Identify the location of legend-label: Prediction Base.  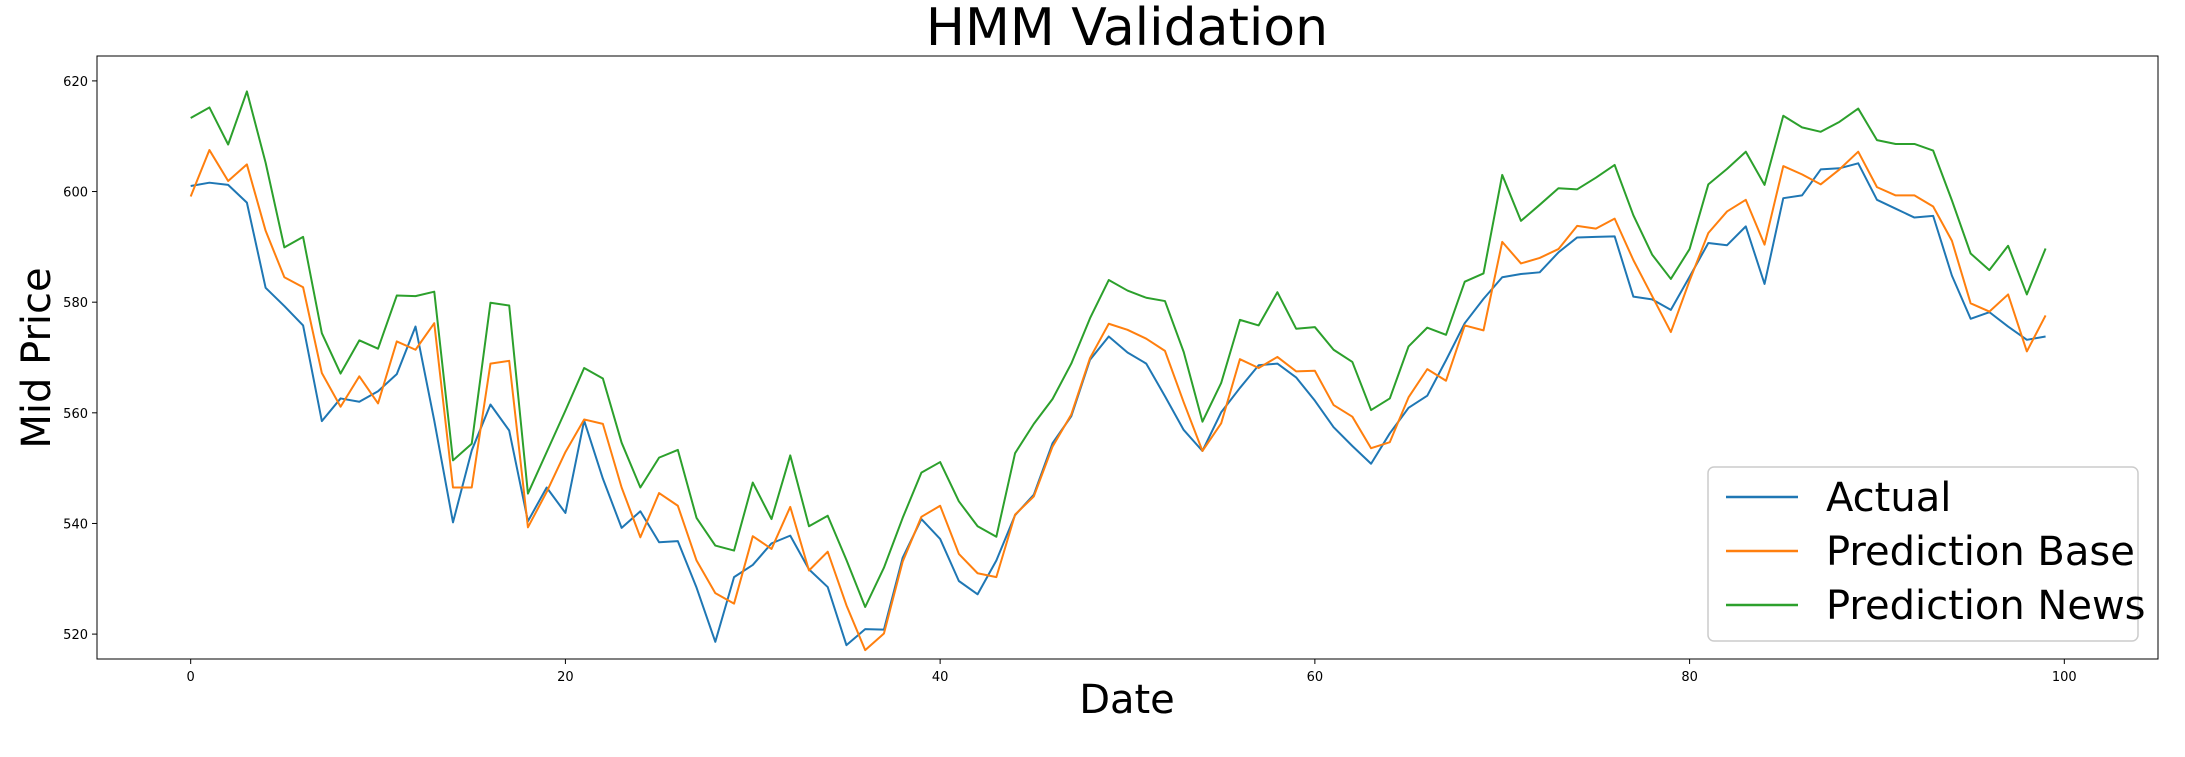
(1980, 552).